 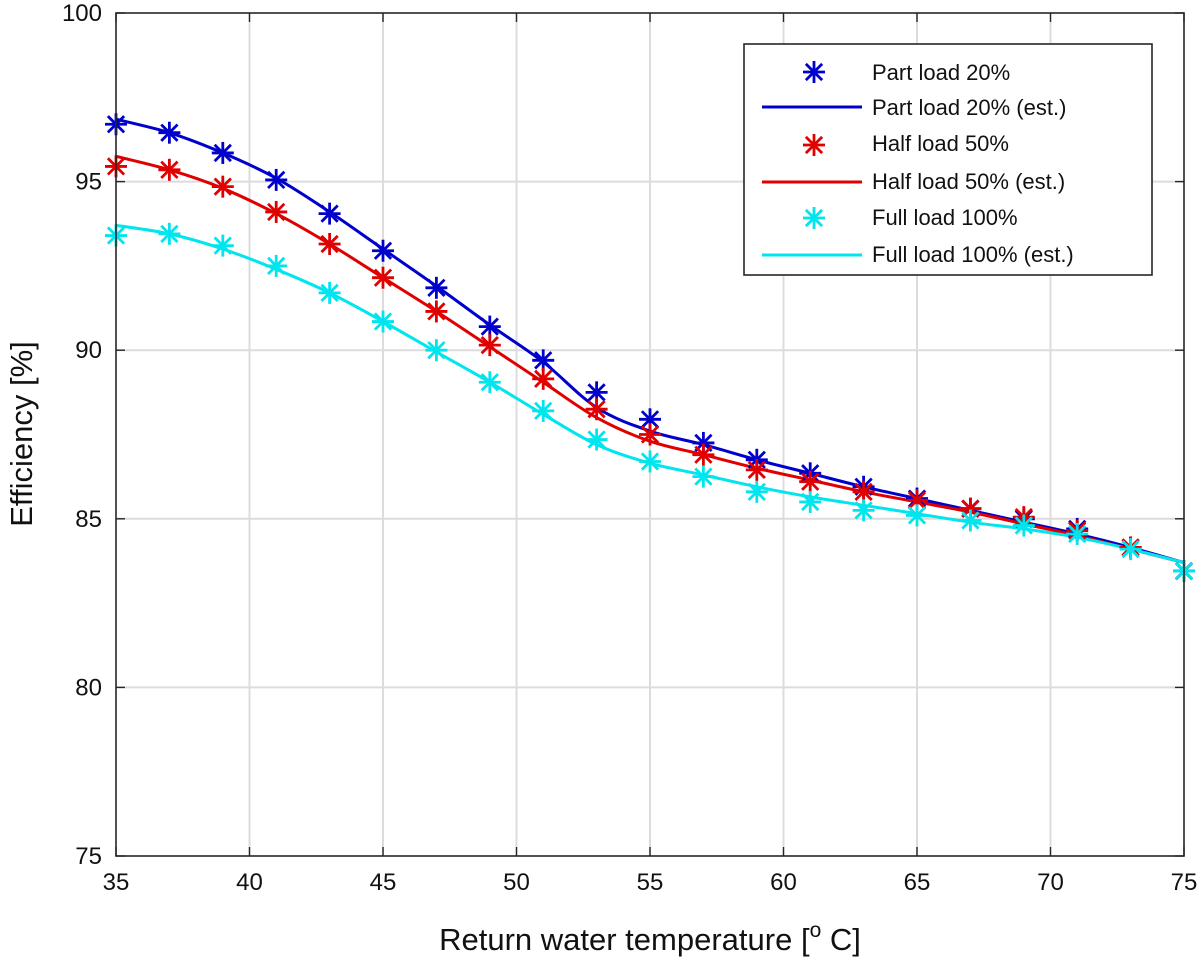 What do you see at coordinates (88, 687) in the screenshot?
I see `y-tick-label: 80` at bounding box center [88, 687].